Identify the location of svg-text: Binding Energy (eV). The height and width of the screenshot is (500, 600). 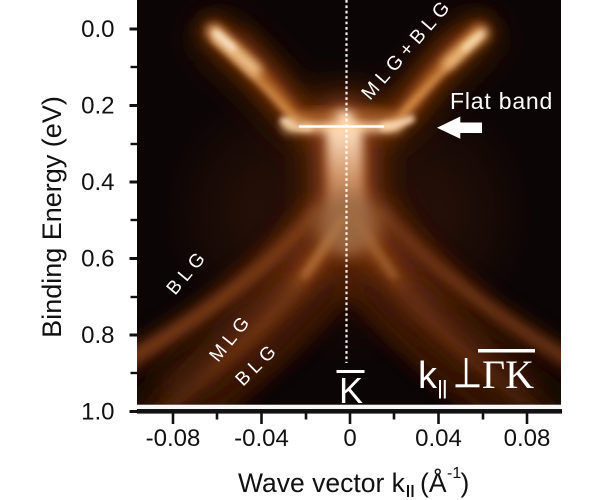
(52, 217).